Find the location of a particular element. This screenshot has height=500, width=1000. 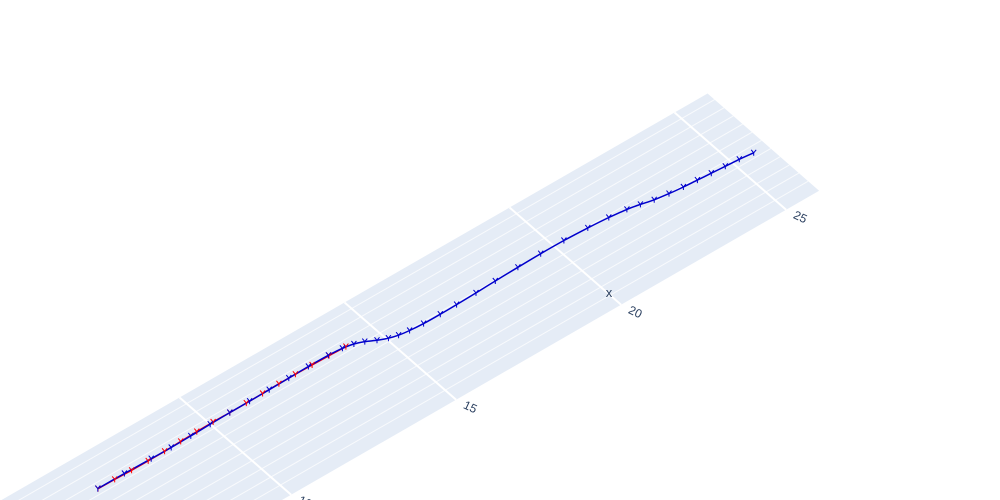

x-tick-label: 25 is located at coordinates (800, 217).